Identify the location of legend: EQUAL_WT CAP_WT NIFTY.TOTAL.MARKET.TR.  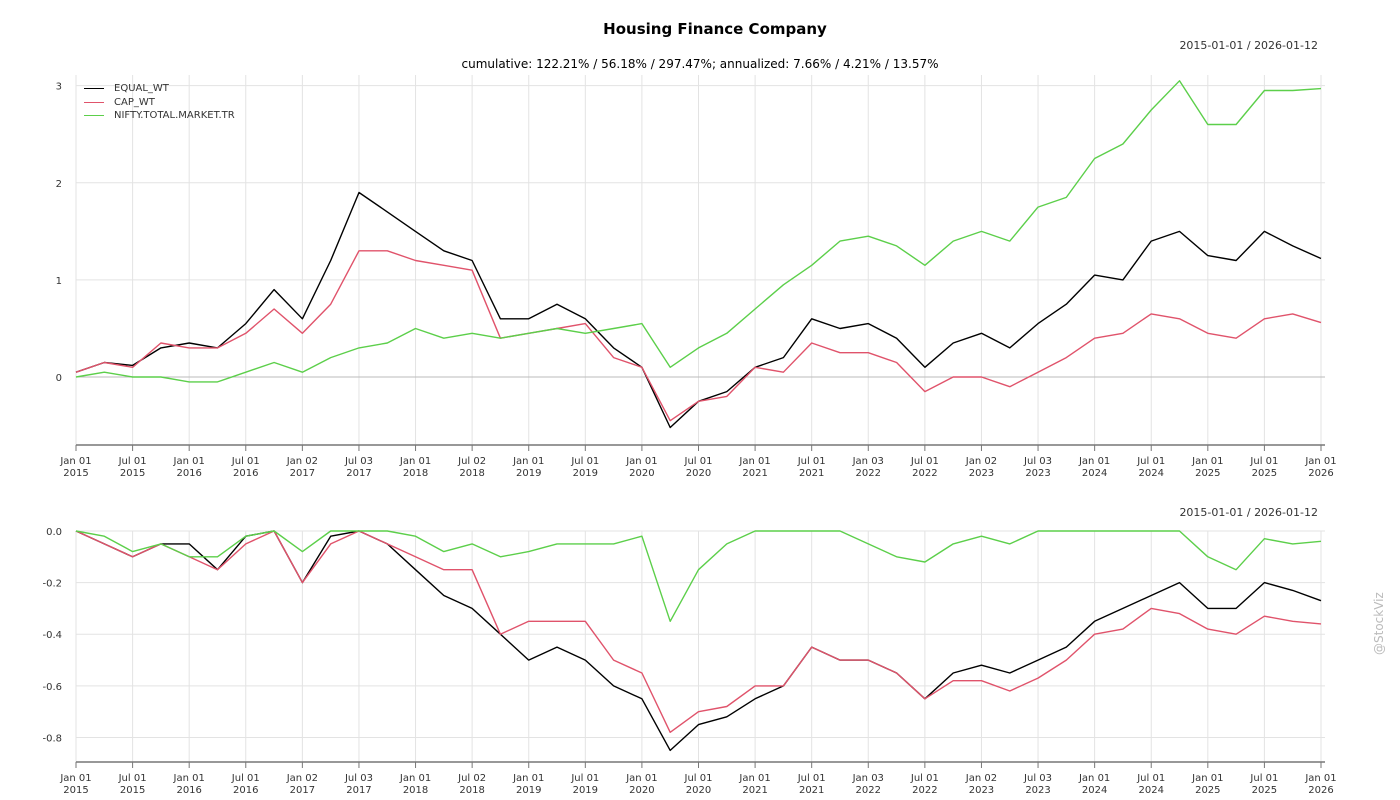
(159, 102).